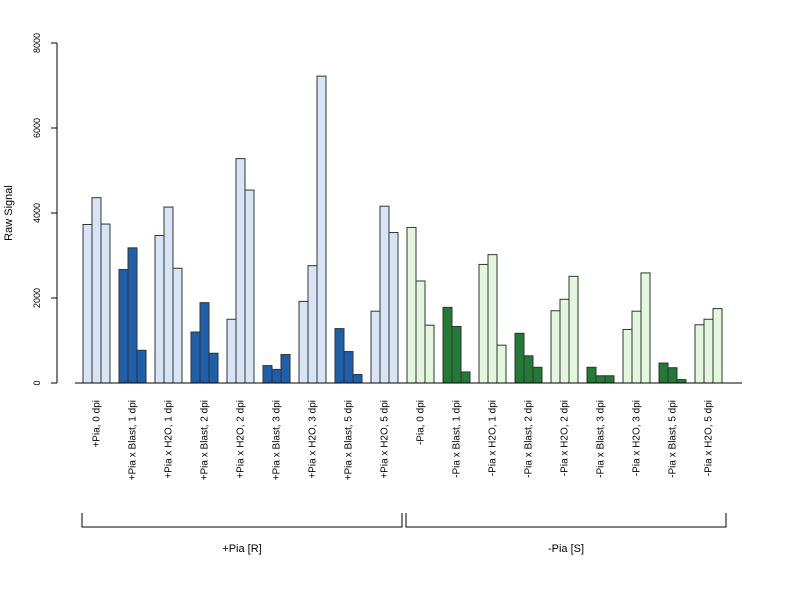  I want to click on y-tick-label: 2000, so click(37, 298).